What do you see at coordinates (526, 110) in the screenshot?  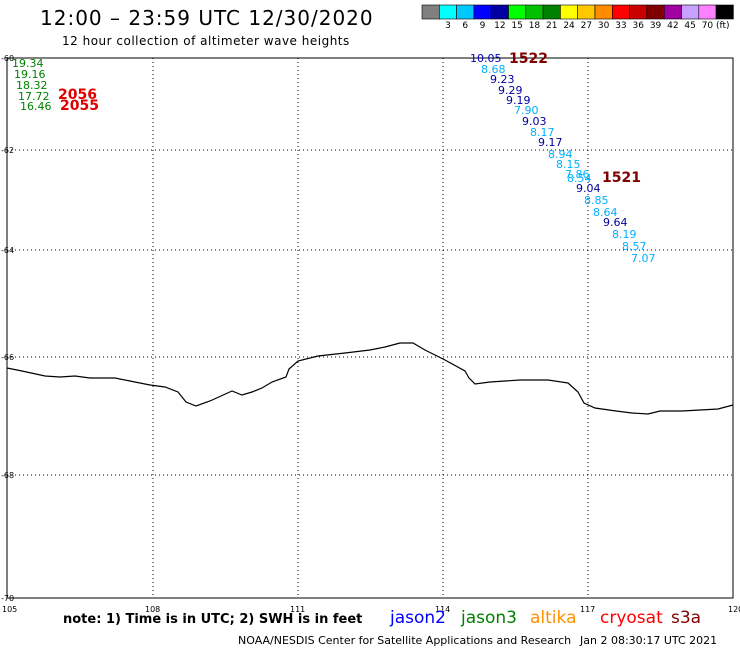 I see `wave-height-value: 7.90` at bounding box center [526, 110].